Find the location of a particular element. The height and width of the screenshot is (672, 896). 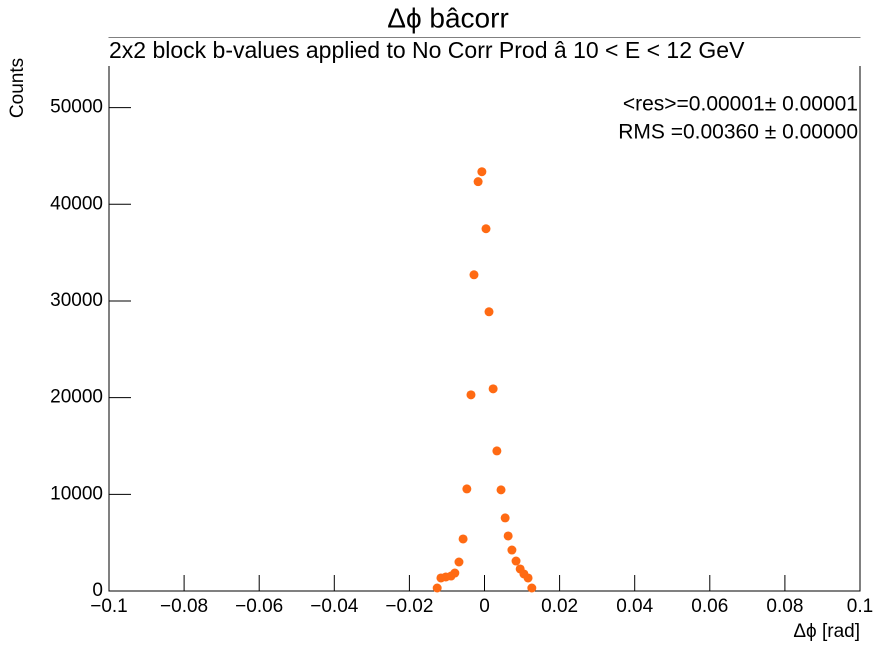

stat-rms: RMS =0.00360 ± 0.00000 is located at coordinates (738, 132).